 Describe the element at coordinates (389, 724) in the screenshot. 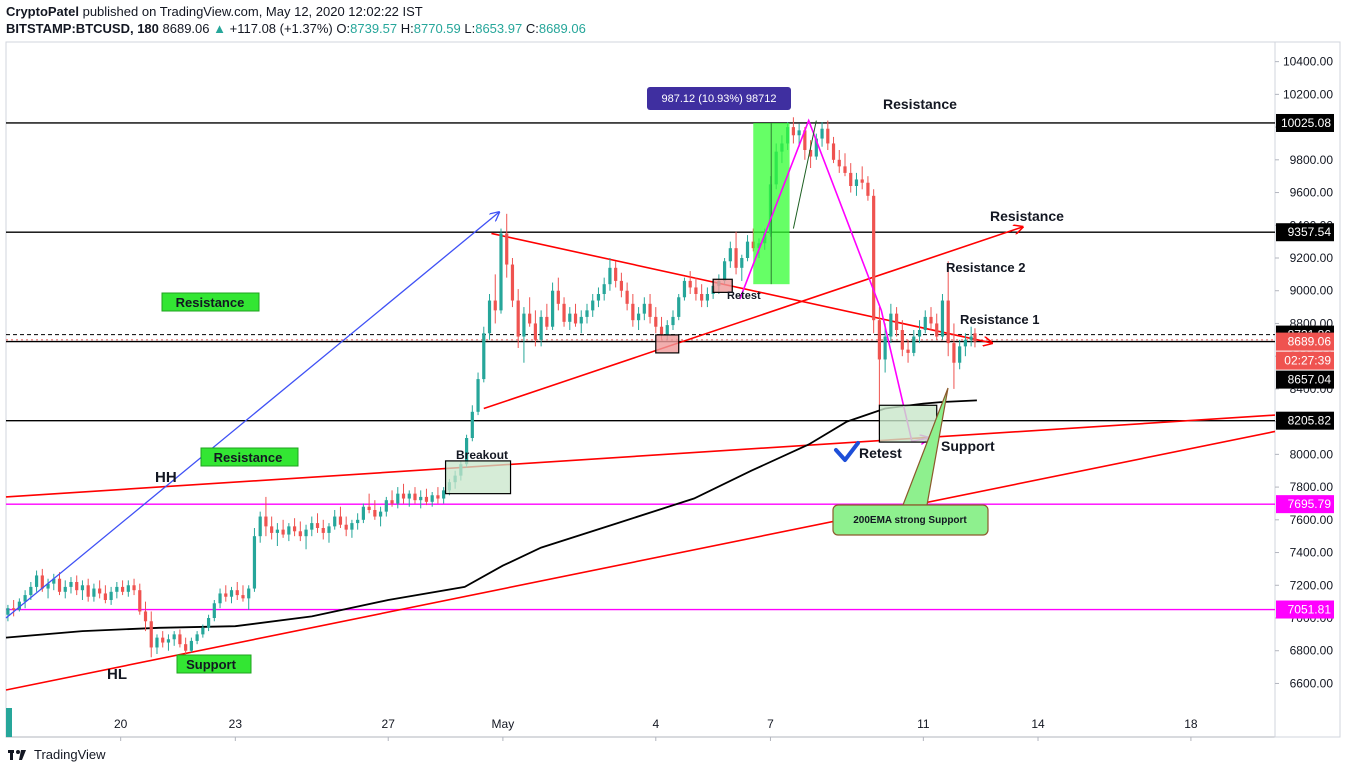

I see `x-tick-label: 27` at that location.